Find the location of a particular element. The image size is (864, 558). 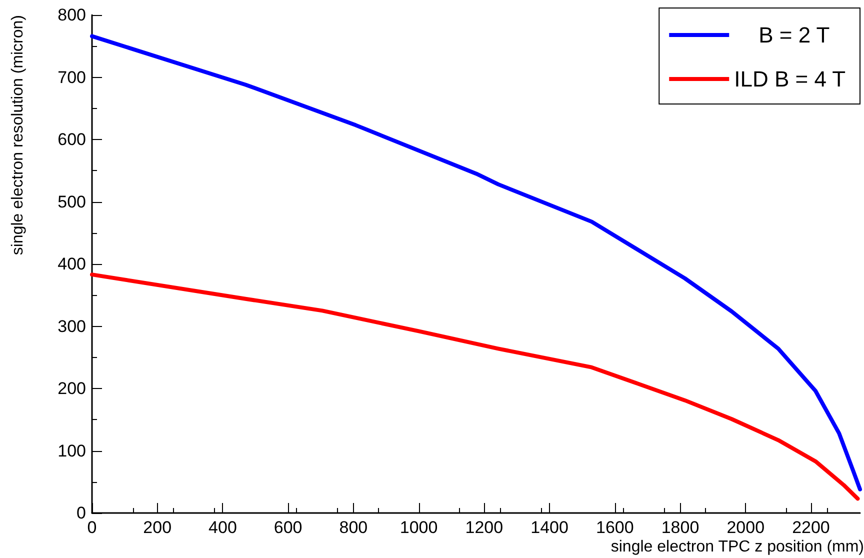

x-tick-label: 1400 is located at coordinates (549, 527).